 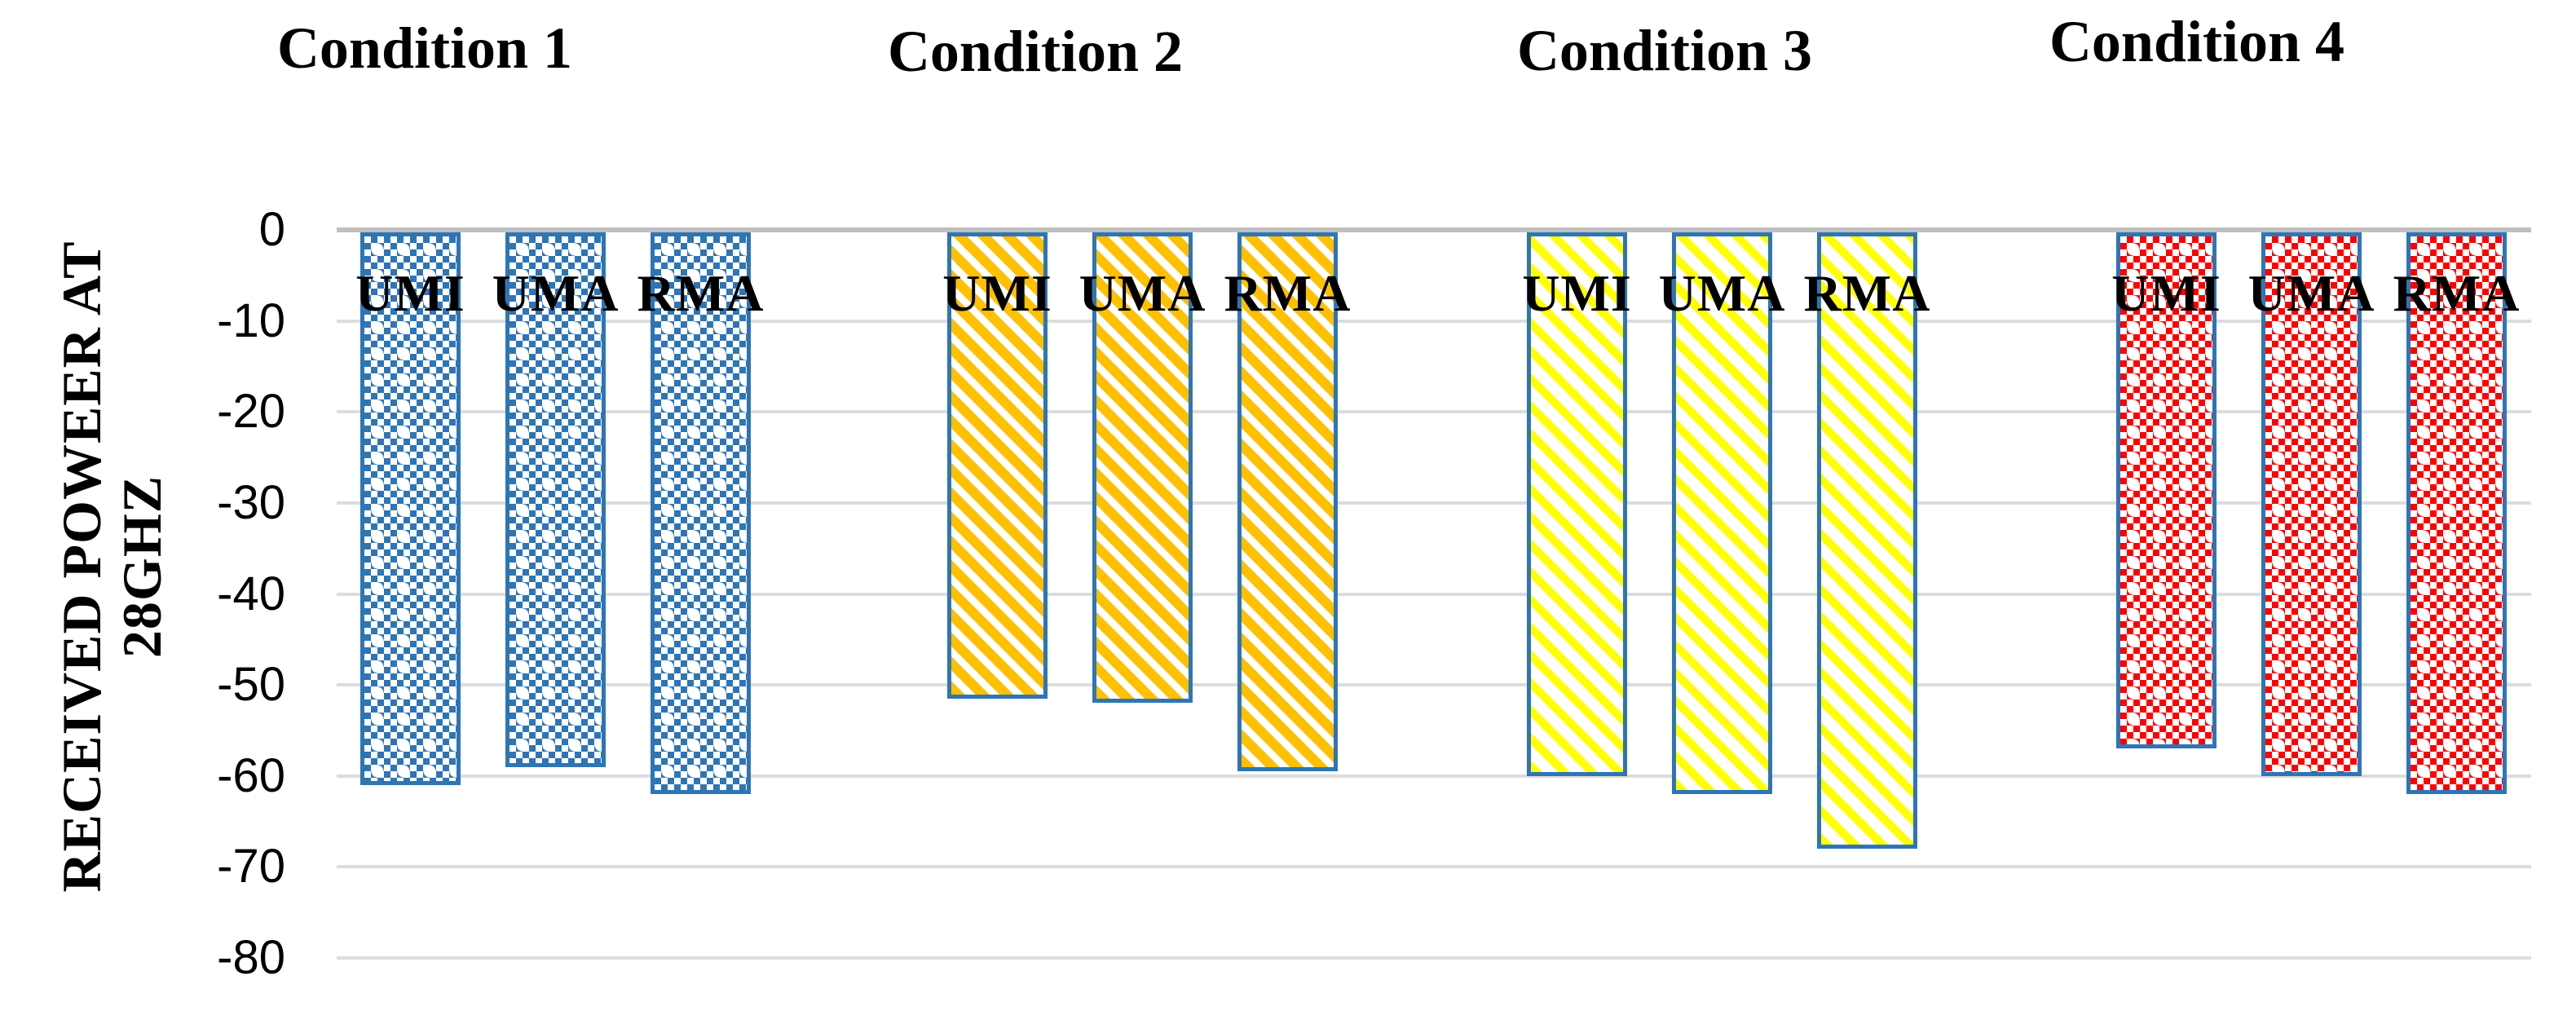 What do you see at coordinates (251, 320) in the screenshot?
I see `y-axis-tick--10: -10` at bounding box center [251, 320].